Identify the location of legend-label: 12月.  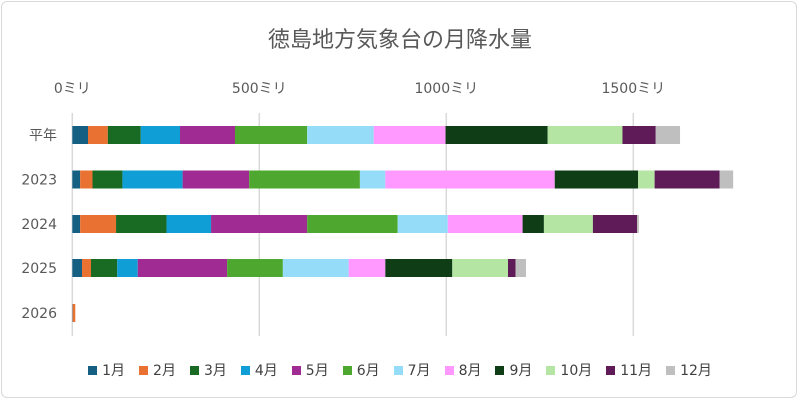
(696, 371).